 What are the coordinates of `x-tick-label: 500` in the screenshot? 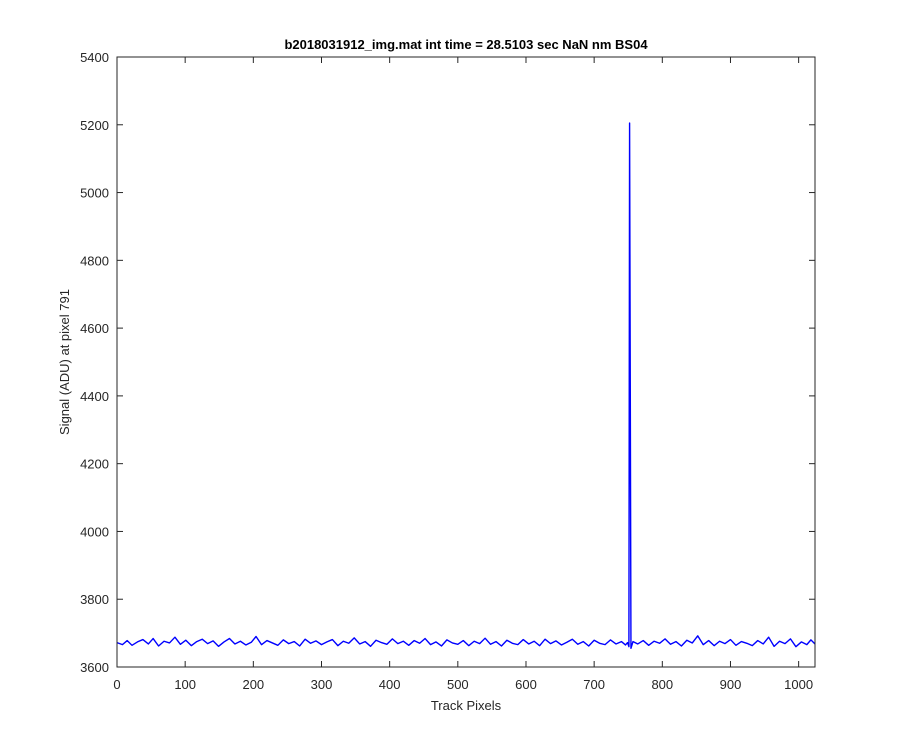 It's located at (458, 684).